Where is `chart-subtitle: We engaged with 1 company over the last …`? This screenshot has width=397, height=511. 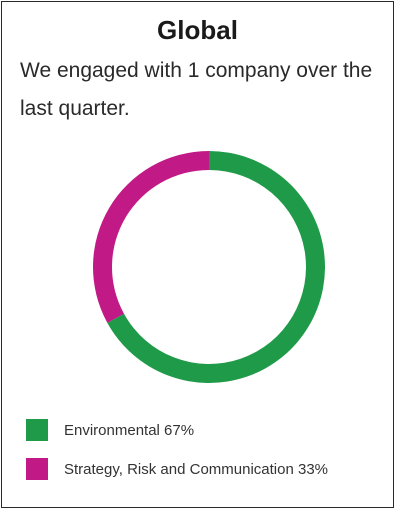 chart-subtitle: We engaged with 1 company over the last … is located at coordinates (196, 89).